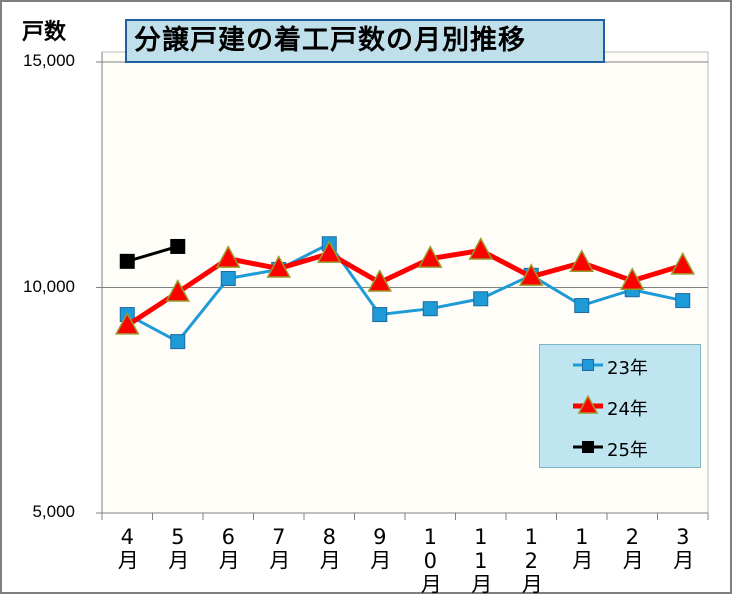  What do you see at coordinates (178, 246) in the screenshot?
I see `data-point-25年-5月` at bounding box center [178, 246].